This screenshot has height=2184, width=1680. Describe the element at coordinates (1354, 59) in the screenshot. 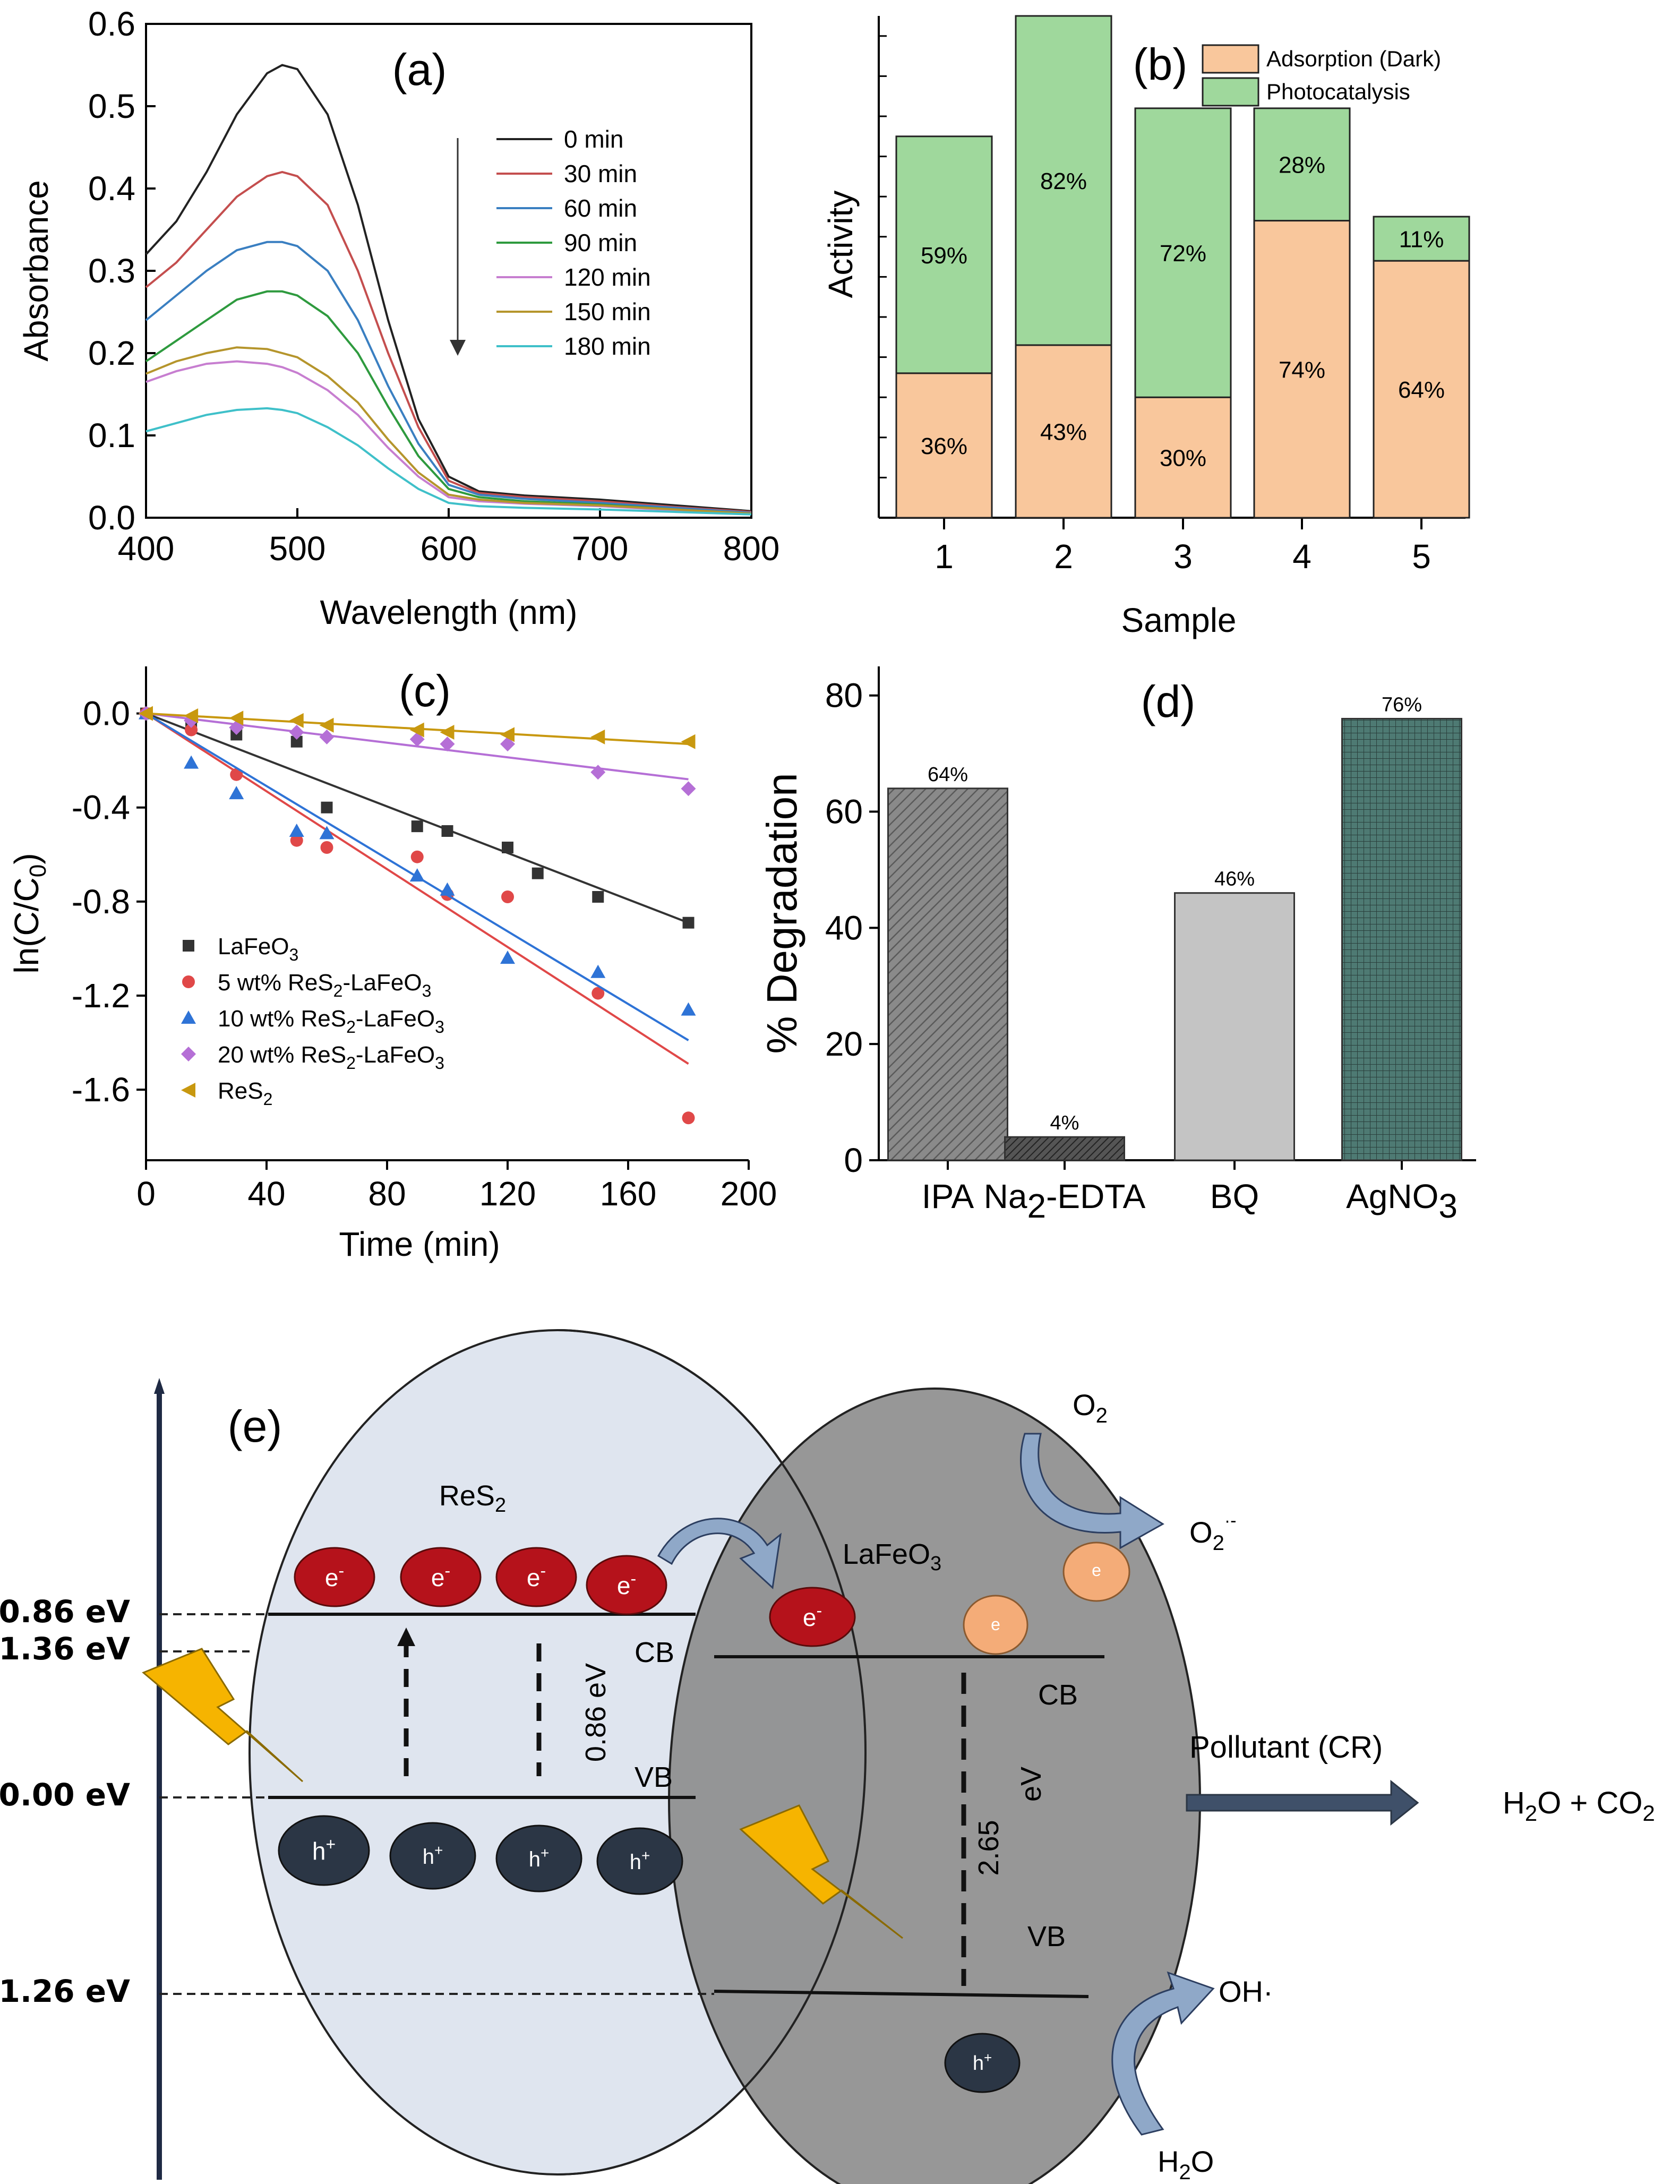

I see `b-legend-label: Adsorption (Dark)` at that location.